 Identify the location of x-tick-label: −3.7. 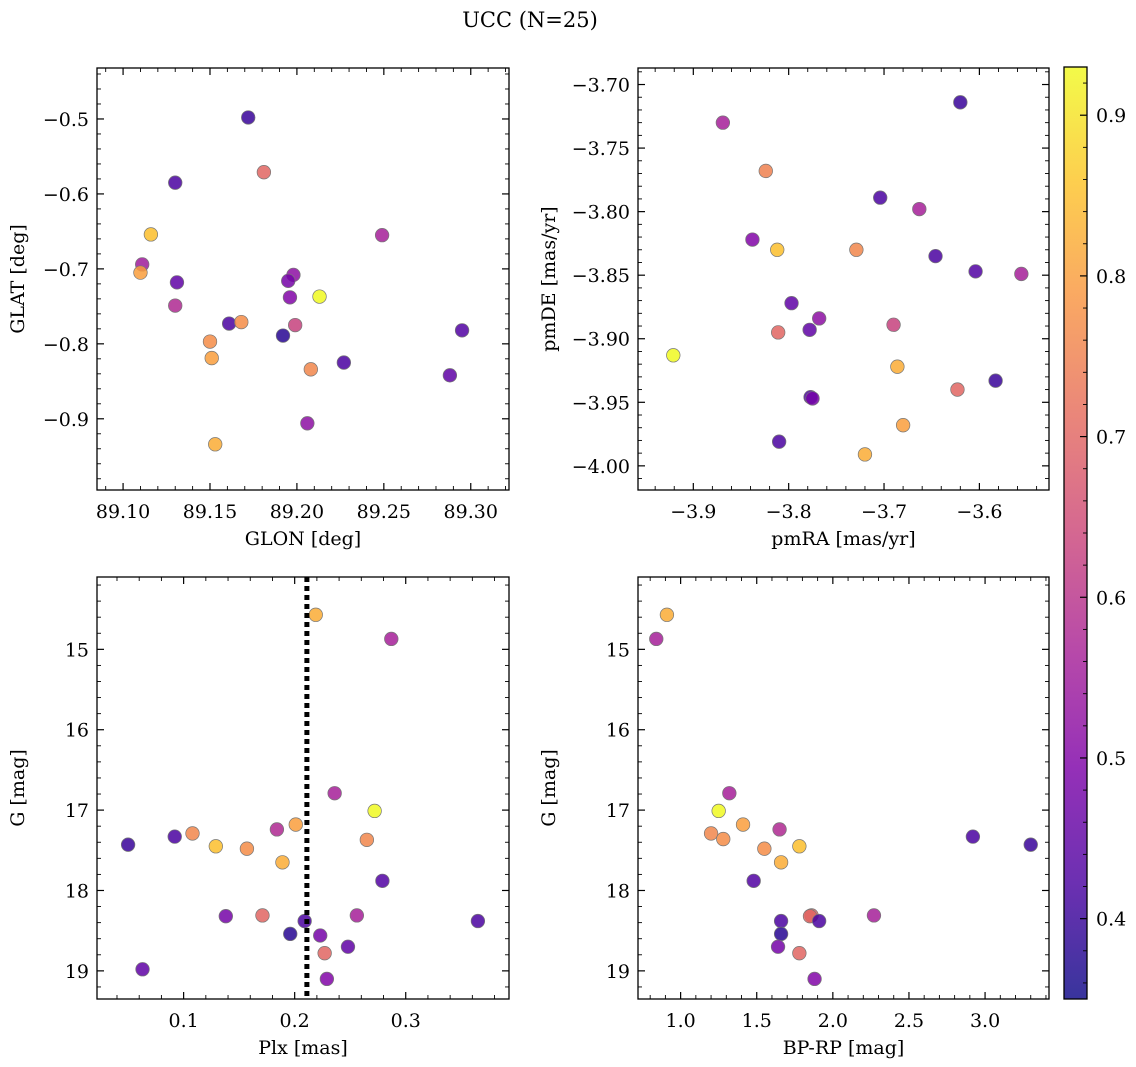
(884, 512).